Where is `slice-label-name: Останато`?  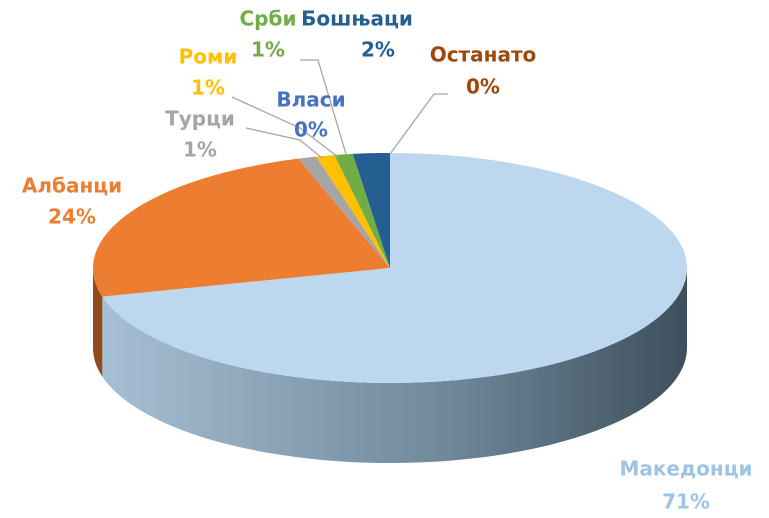
slice-label-name: Останато is located at coordinates (483, 55).